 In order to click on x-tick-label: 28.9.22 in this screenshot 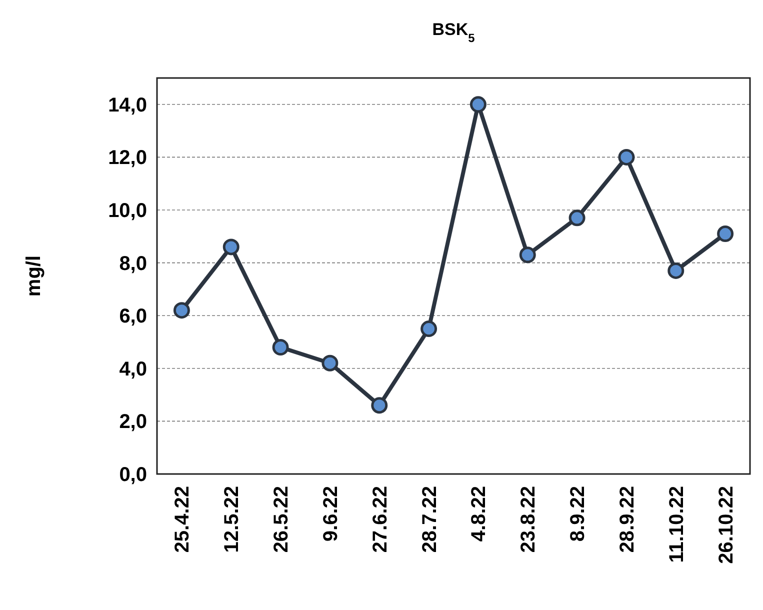, I will do `click(627, 519)`.